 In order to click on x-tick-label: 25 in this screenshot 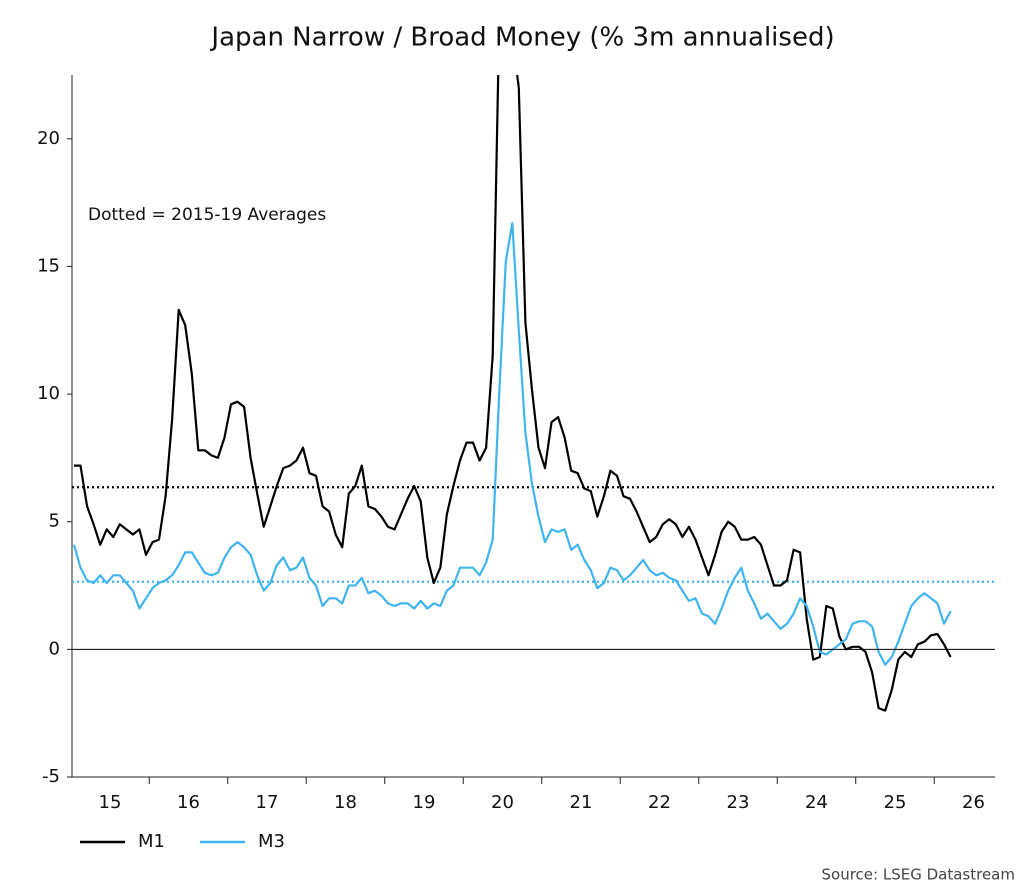, I will do `click(895, 802)`.